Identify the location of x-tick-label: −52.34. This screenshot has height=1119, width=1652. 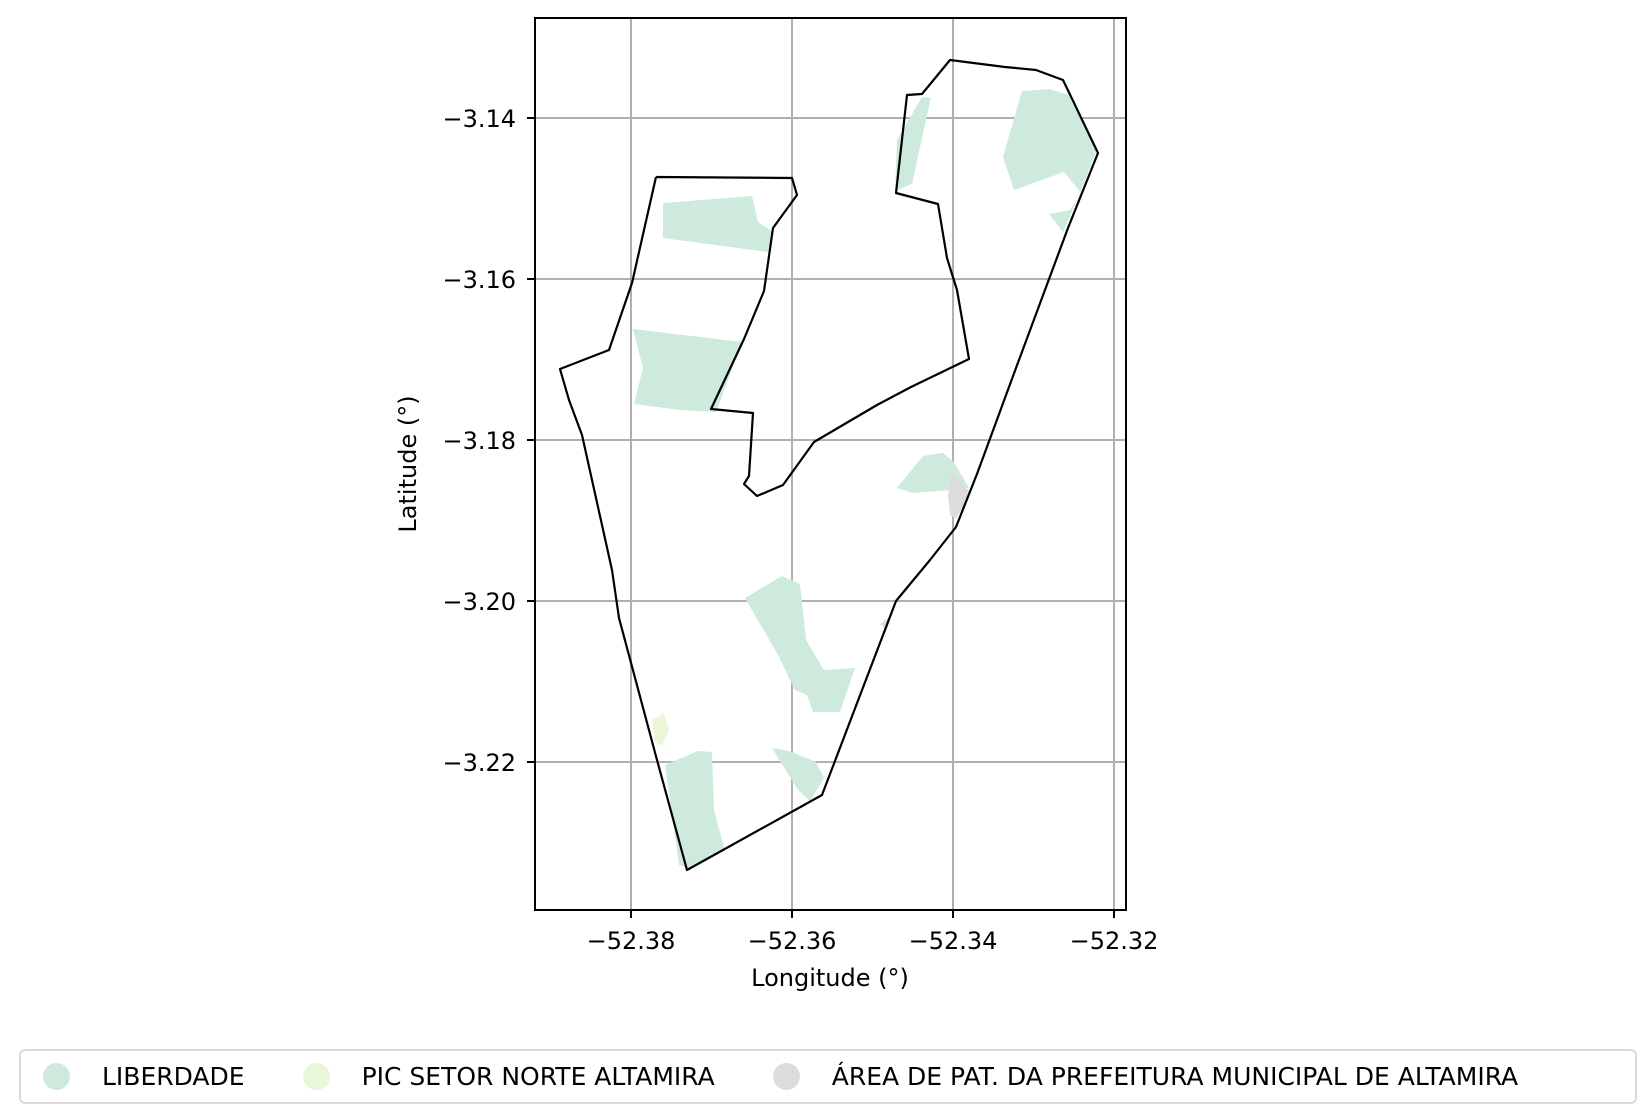
(953, 941).